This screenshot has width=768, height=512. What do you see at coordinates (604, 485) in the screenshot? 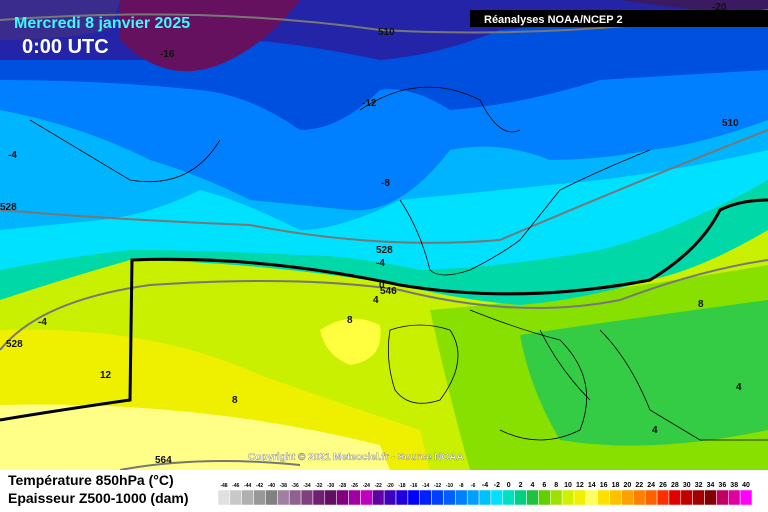
I see `scale-label: 16` at bounding box center [604, 485].